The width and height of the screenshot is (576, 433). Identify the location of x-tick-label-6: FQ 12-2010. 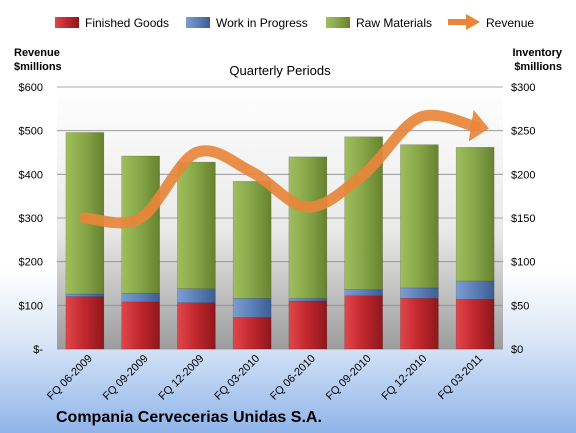
(405, 378).